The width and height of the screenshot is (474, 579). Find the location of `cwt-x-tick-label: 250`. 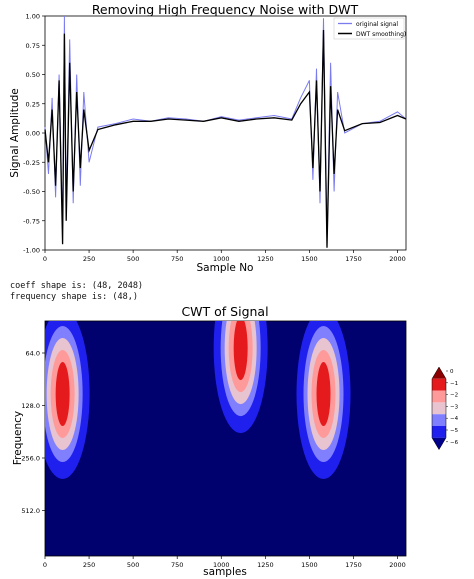

cwt-x-tick-label: 250 is located at coordinates (89, 565).